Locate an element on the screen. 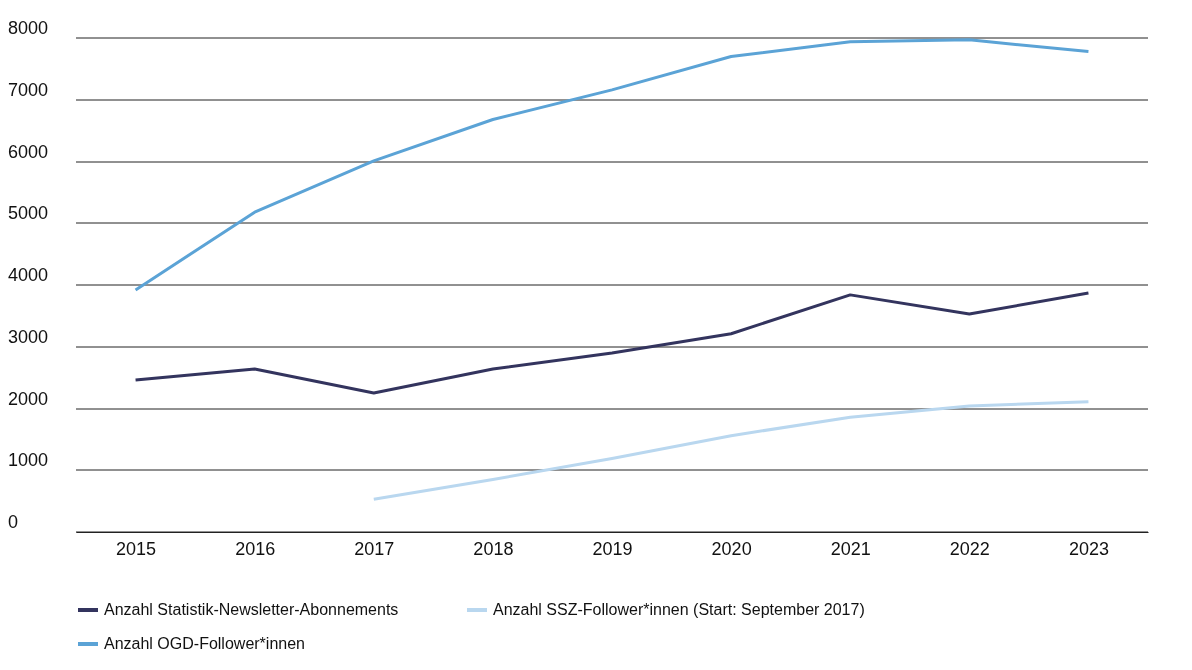 Image resolution: width=1192 pixels, height=670 pixels. y-tick-label: 0 is located at coordinates (13, 522).